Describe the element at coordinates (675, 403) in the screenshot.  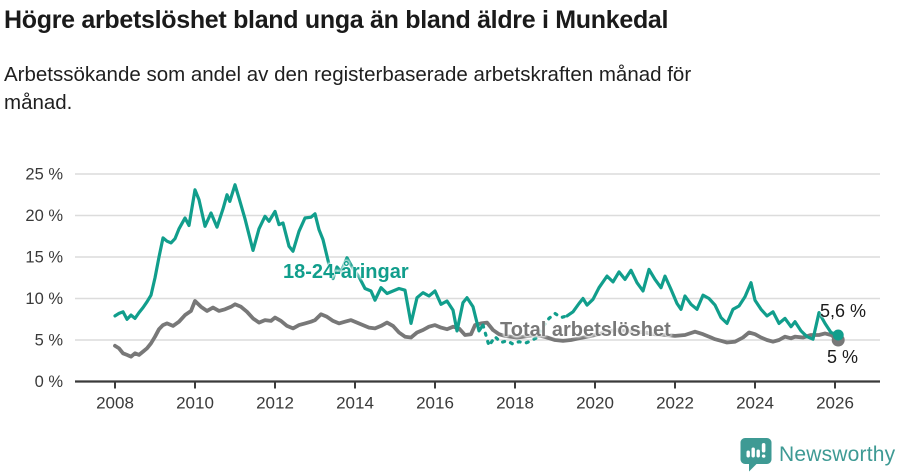
I see `x-tick-label: 2022` at that location.